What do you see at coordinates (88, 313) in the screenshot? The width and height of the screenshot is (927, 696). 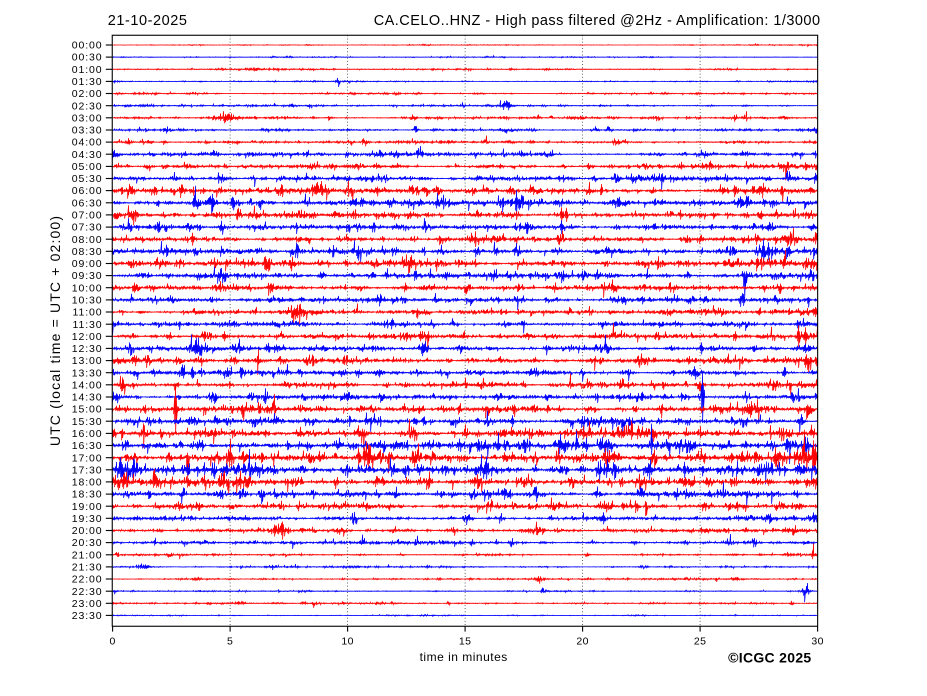 I see `svg-text: 11:00` at bounding box center [88, 313].